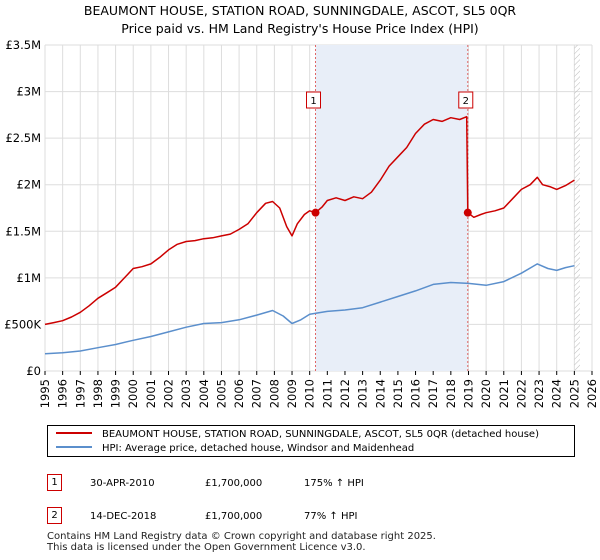 This screenshot has width=600, height=560. Describe the element at coordinates (28, 278) in the screenshot. I see `y-tick-label: £1M` at that location.